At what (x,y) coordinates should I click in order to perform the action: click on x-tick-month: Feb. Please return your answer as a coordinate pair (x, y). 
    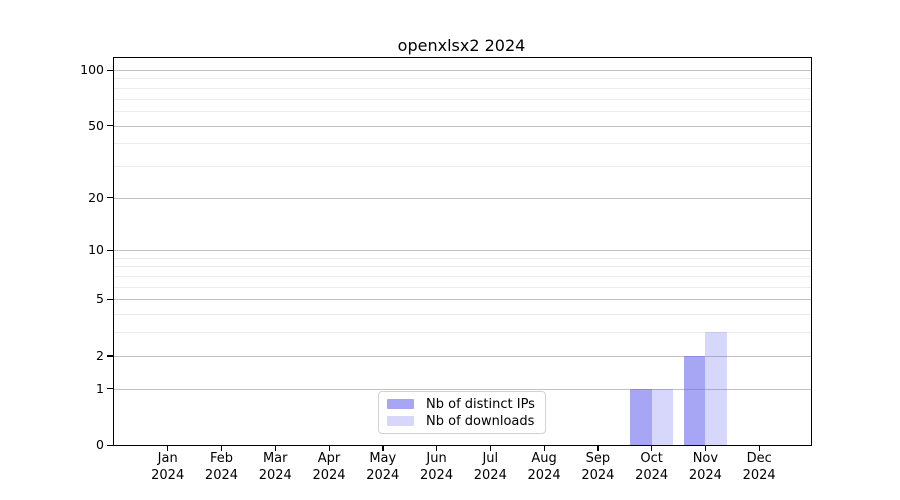
    Looking at the image, I should click on (221, 458).